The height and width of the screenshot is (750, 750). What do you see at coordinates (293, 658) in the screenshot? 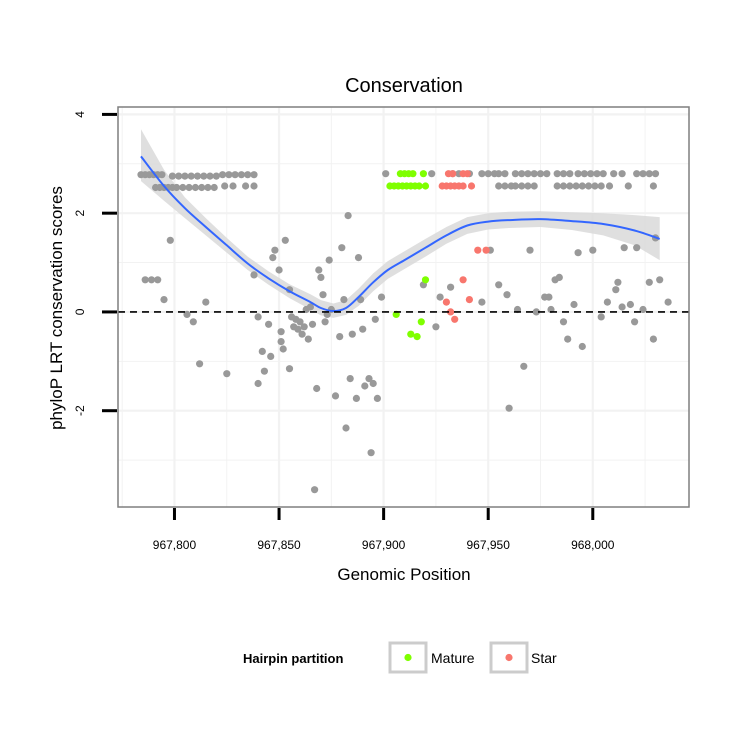
I see `legend-title: Hairpin partition` at bounding box center [293, 658].